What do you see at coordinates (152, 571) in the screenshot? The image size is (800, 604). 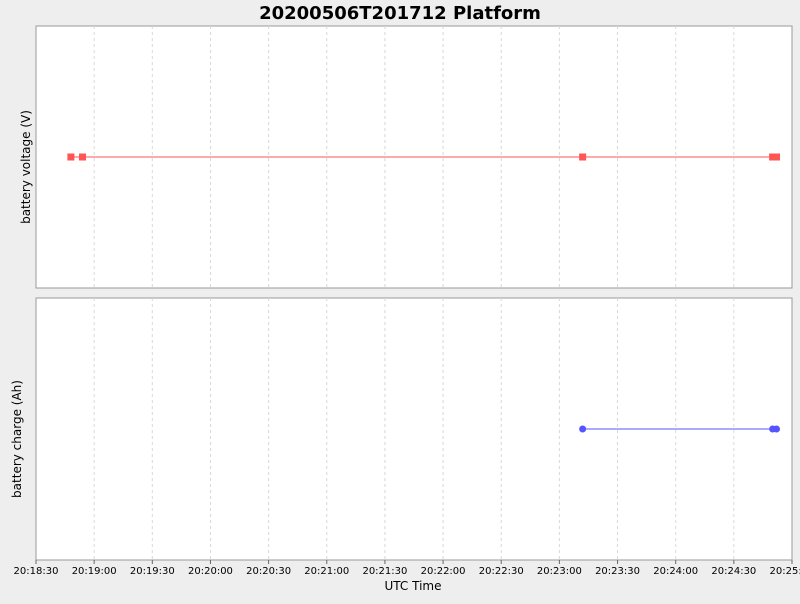 I see `x-tick-label: 20:19:30` at bounding box center [152, 571].